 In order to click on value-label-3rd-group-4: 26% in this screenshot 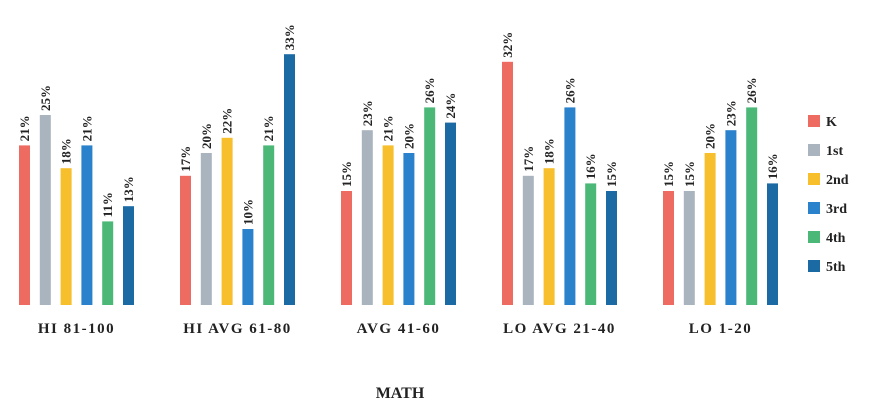, I will do `click(569, 90)`.